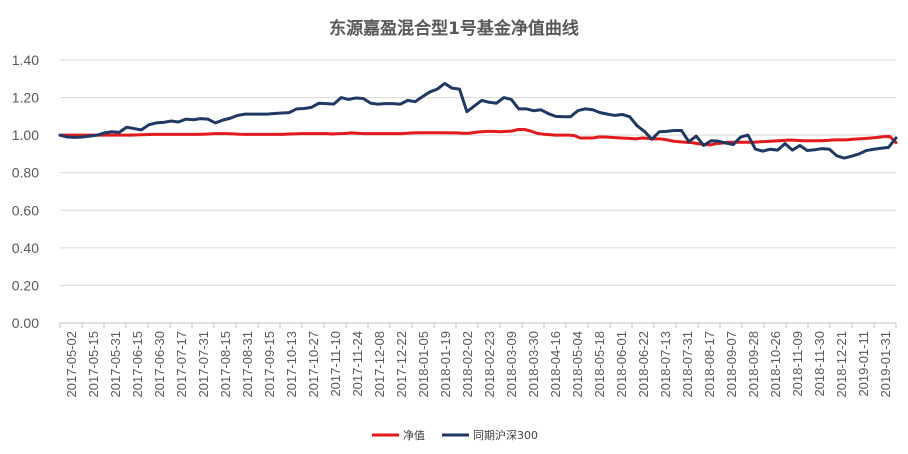  Describe the element at coordinates (25, 285) in the screenshot. I see `y-tick-label: 0.20` at that location.